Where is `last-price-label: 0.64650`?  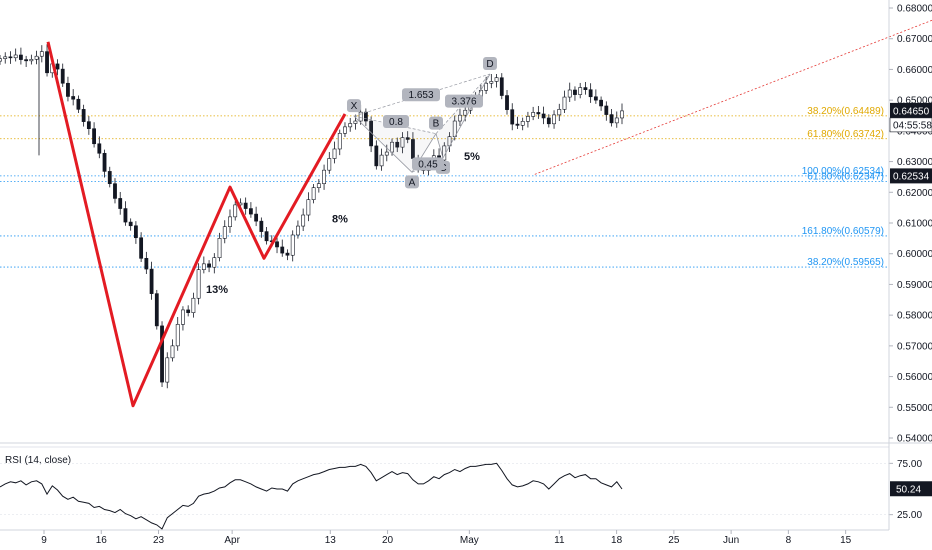 last-price-label: 0.64650 is located at coordinates (911, 111).